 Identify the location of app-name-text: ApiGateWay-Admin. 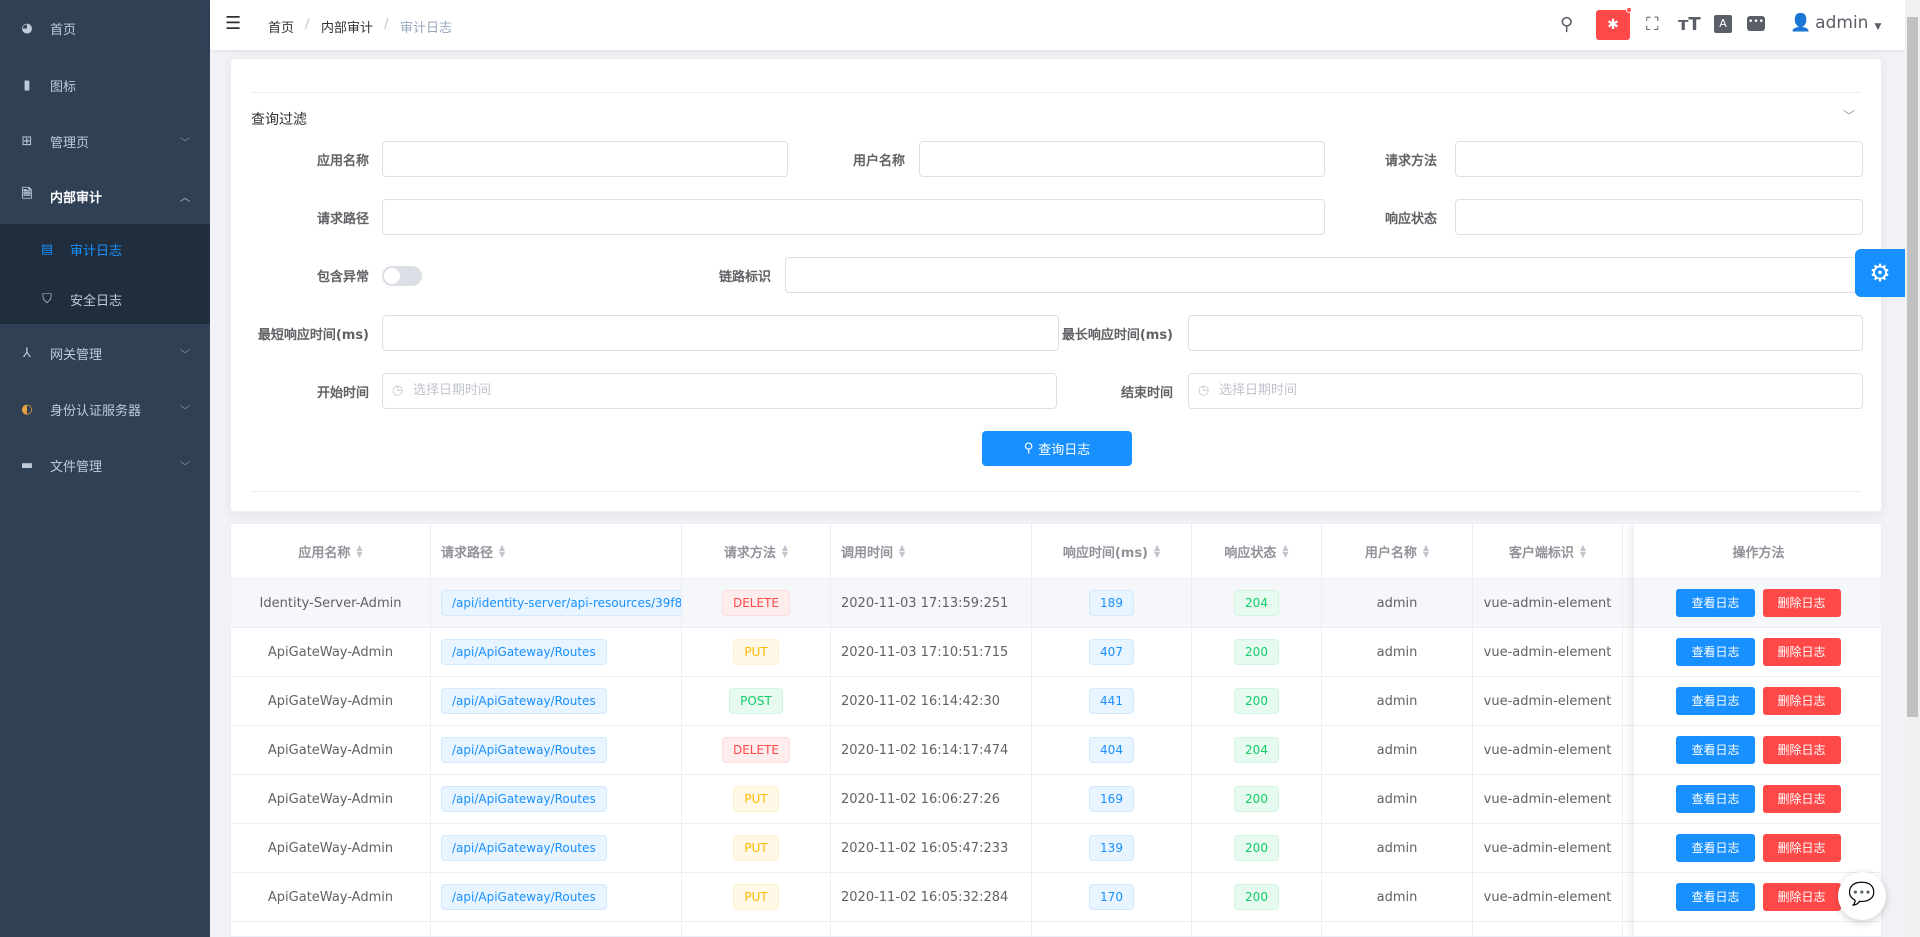
(330, 897).